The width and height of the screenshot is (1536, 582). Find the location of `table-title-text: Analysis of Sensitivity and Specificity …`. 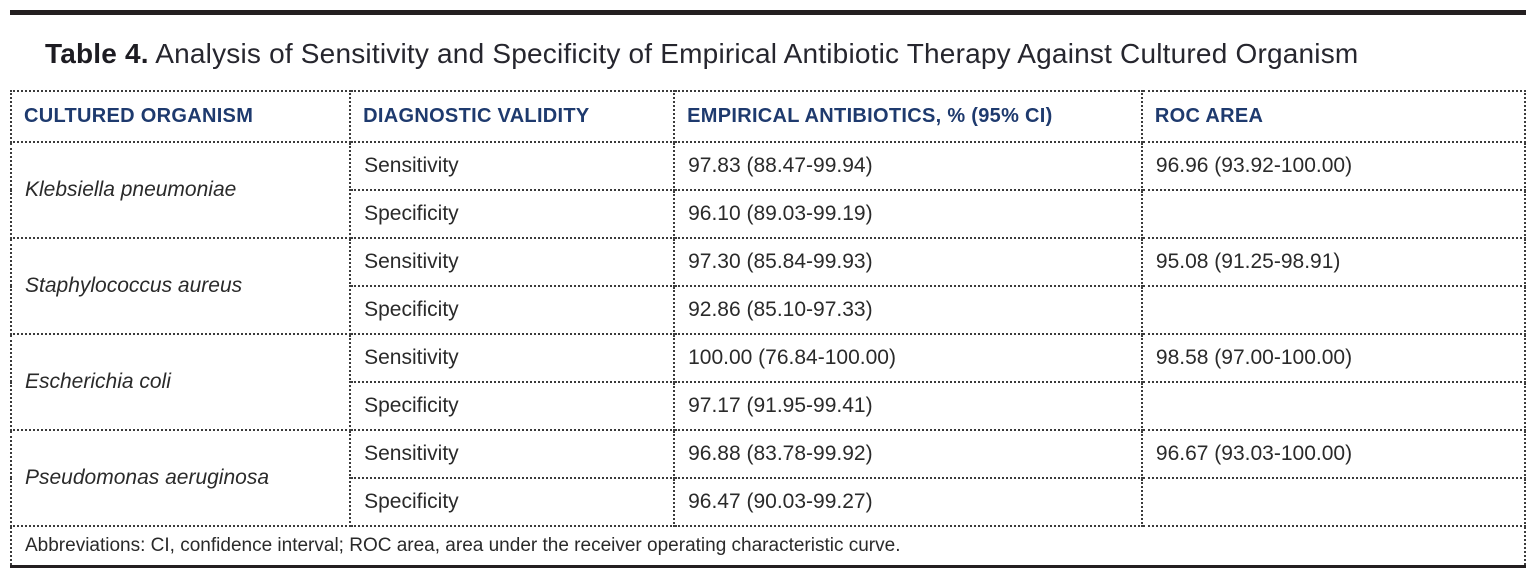

table-title-text: Analysis of Sensitivity and Specificity … is located at coordinates (753, 53).